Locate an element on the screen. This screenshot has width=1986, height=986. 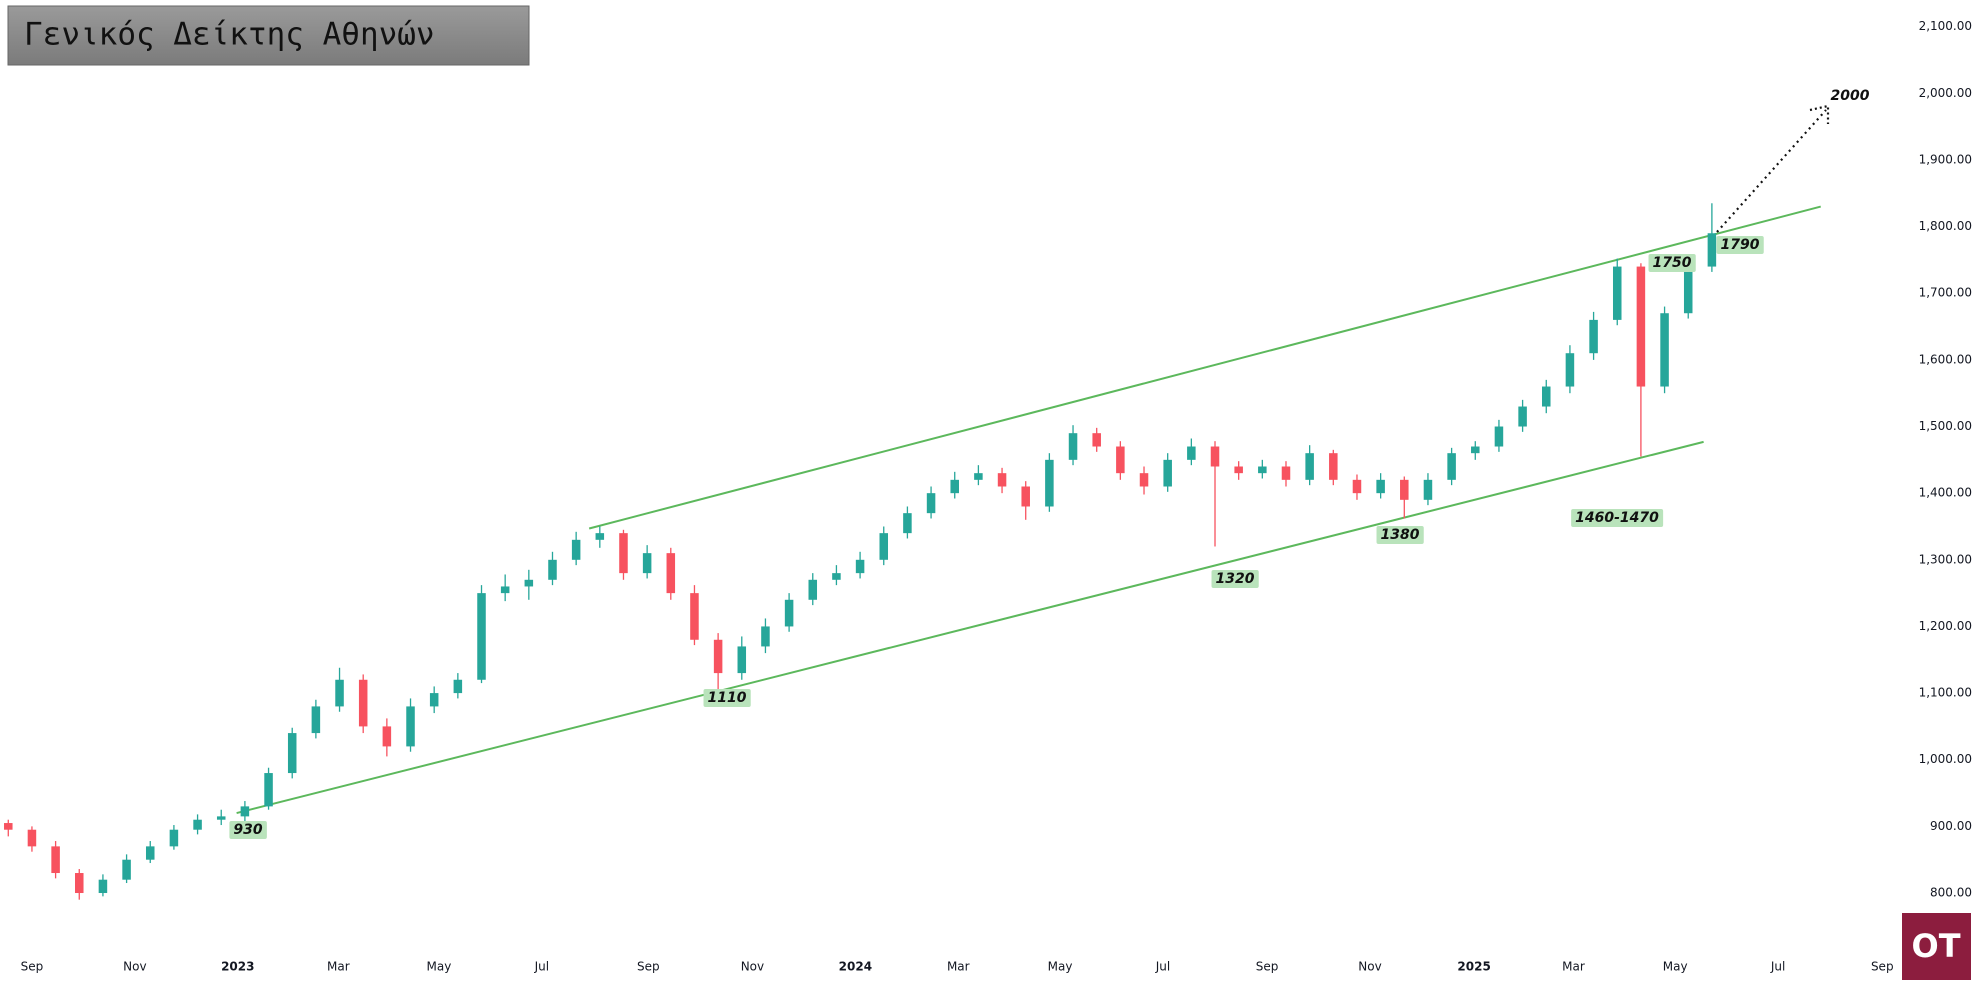
annotation: 1460-1470 is located at coordinates (1617, 518).